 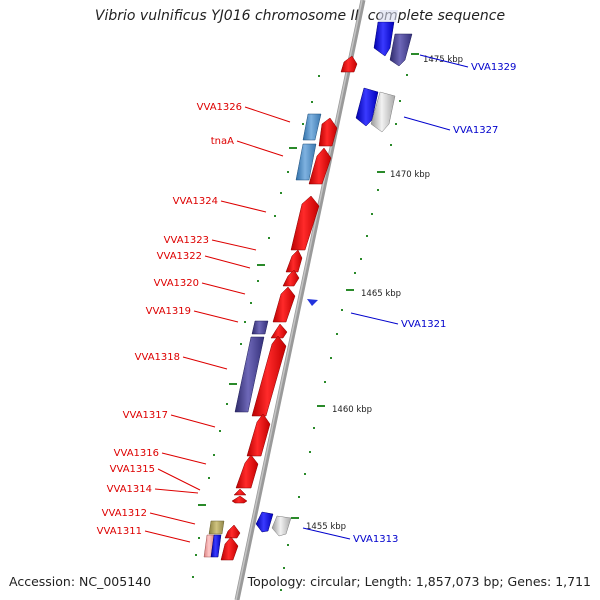 I want to click on gene-red-top, so click(x=349, y=64).